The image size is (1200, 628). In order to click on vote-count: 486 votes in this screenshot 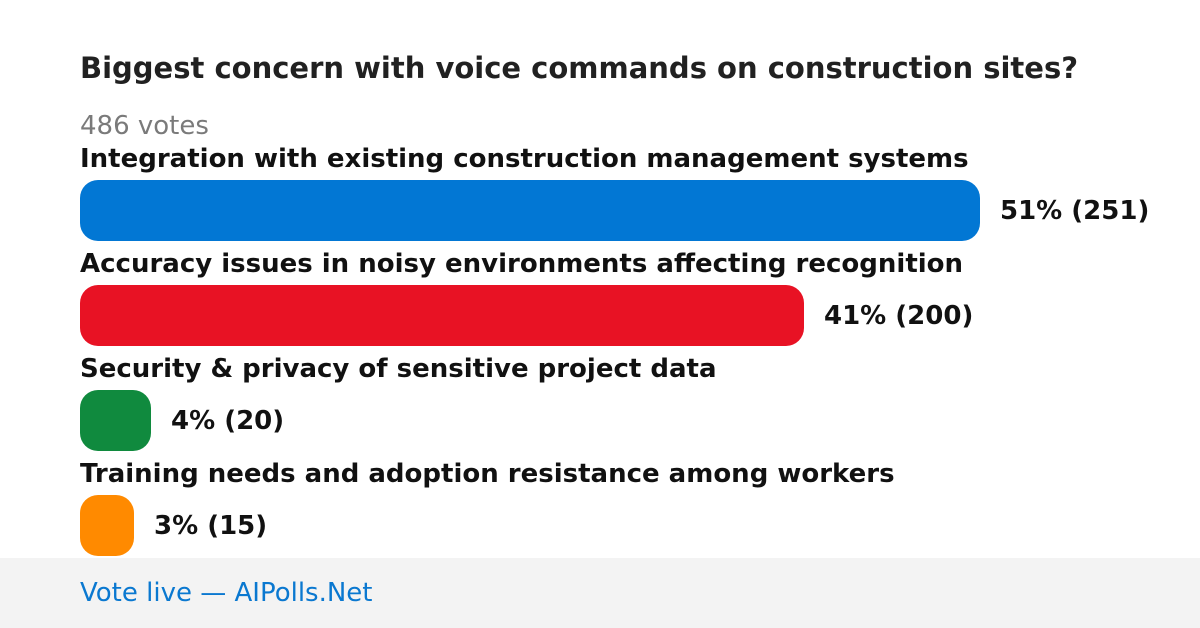, I will do `click(144, 126)`.